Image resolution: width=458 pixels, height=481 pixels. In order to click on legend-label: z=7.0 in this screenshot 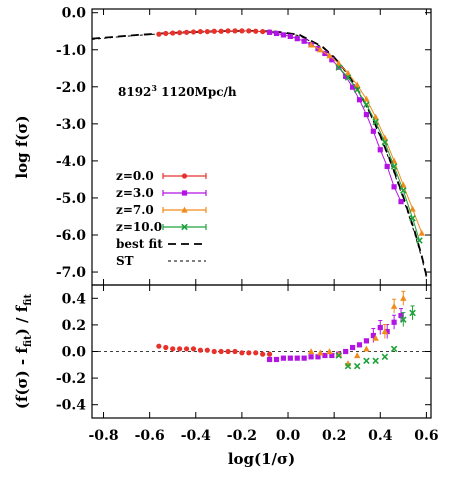, I will do `click(135, 210)`.